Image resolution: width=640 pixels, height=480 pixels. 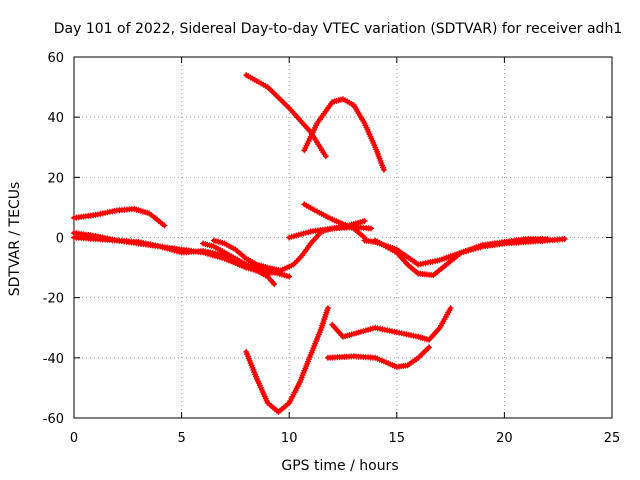 I want to click on y-tick-label: 40, so click(x=55, y=118).